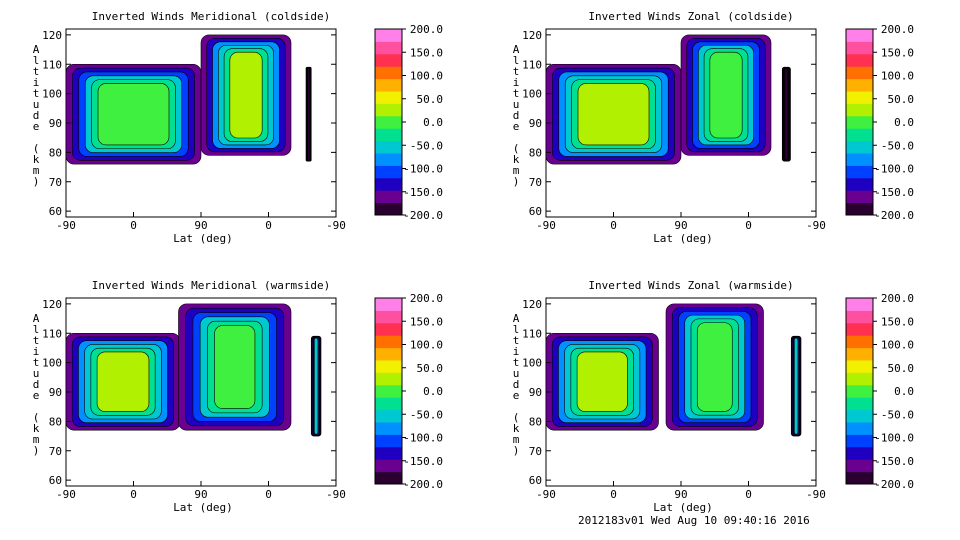 The height and width of the screenshot is (540, 960). Describe the element at coordinates (680, 494) in the screenshot. I see `x-tick-label: 90` at that location.